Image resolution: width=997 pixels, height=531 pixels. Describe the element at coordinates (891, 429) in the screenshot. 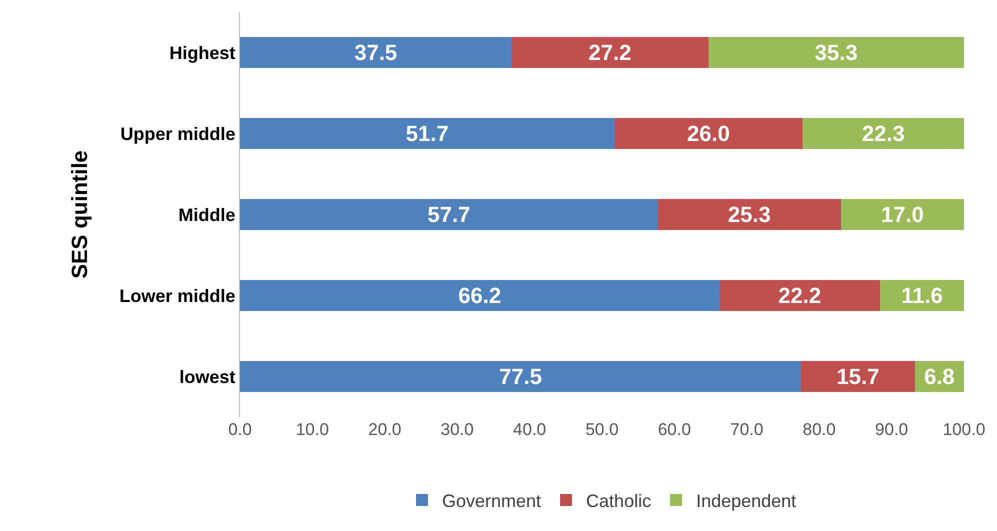

I see `x-tick-label: 90.0` at that location.